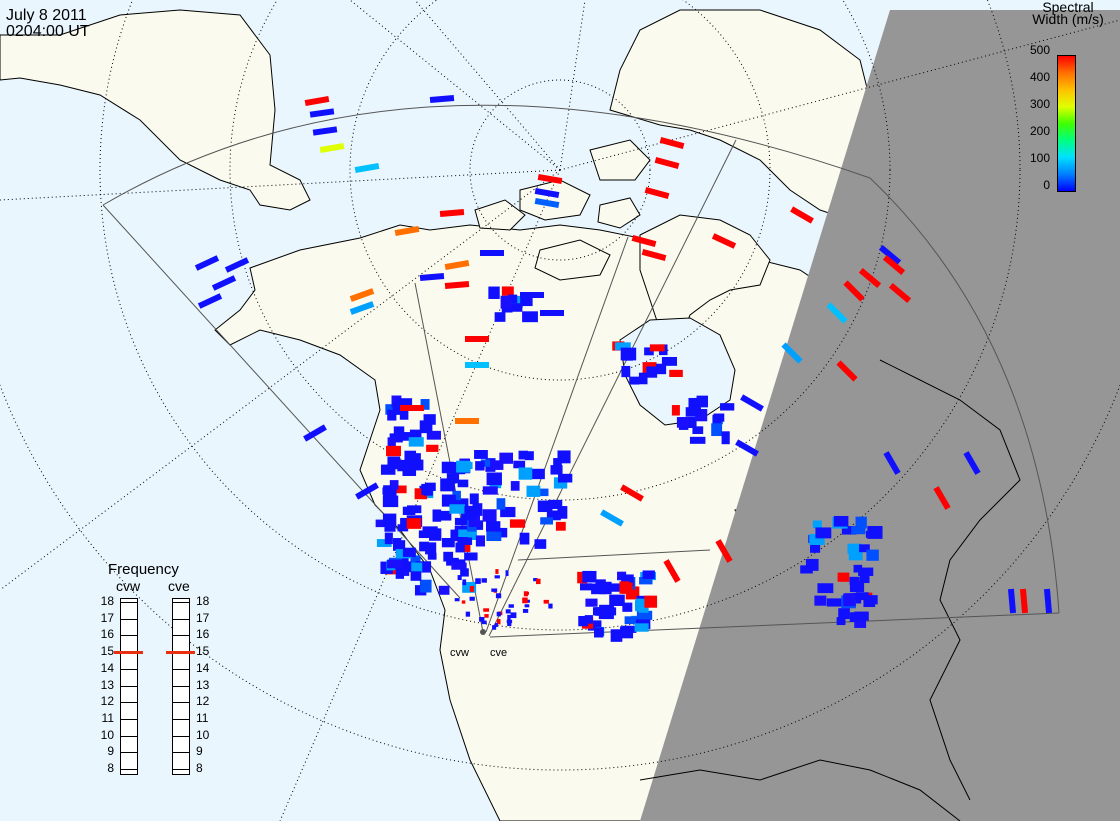  I want to click on frequency-scale-label: 17, so click(107, 617).